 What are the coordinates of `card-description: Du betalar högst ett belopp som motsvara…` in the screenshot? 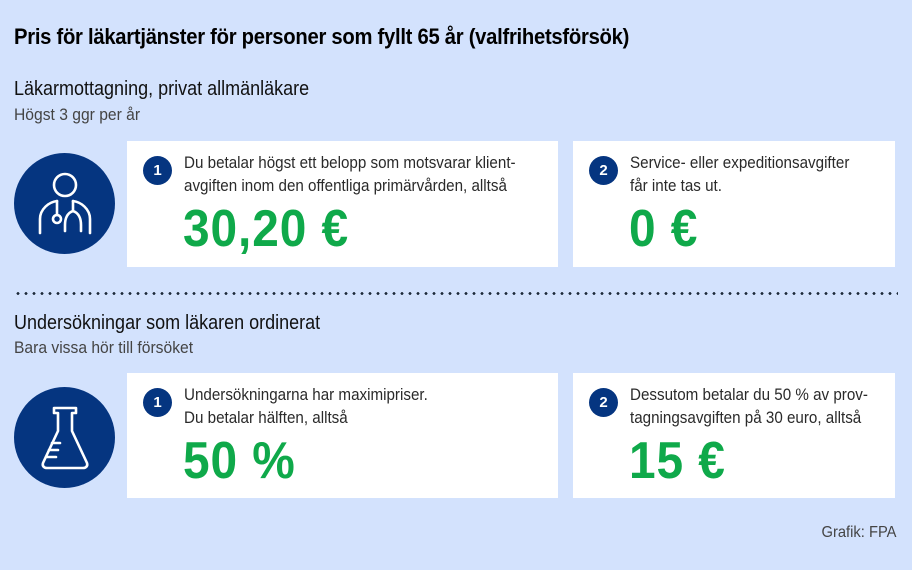 It's located at (350, 174).